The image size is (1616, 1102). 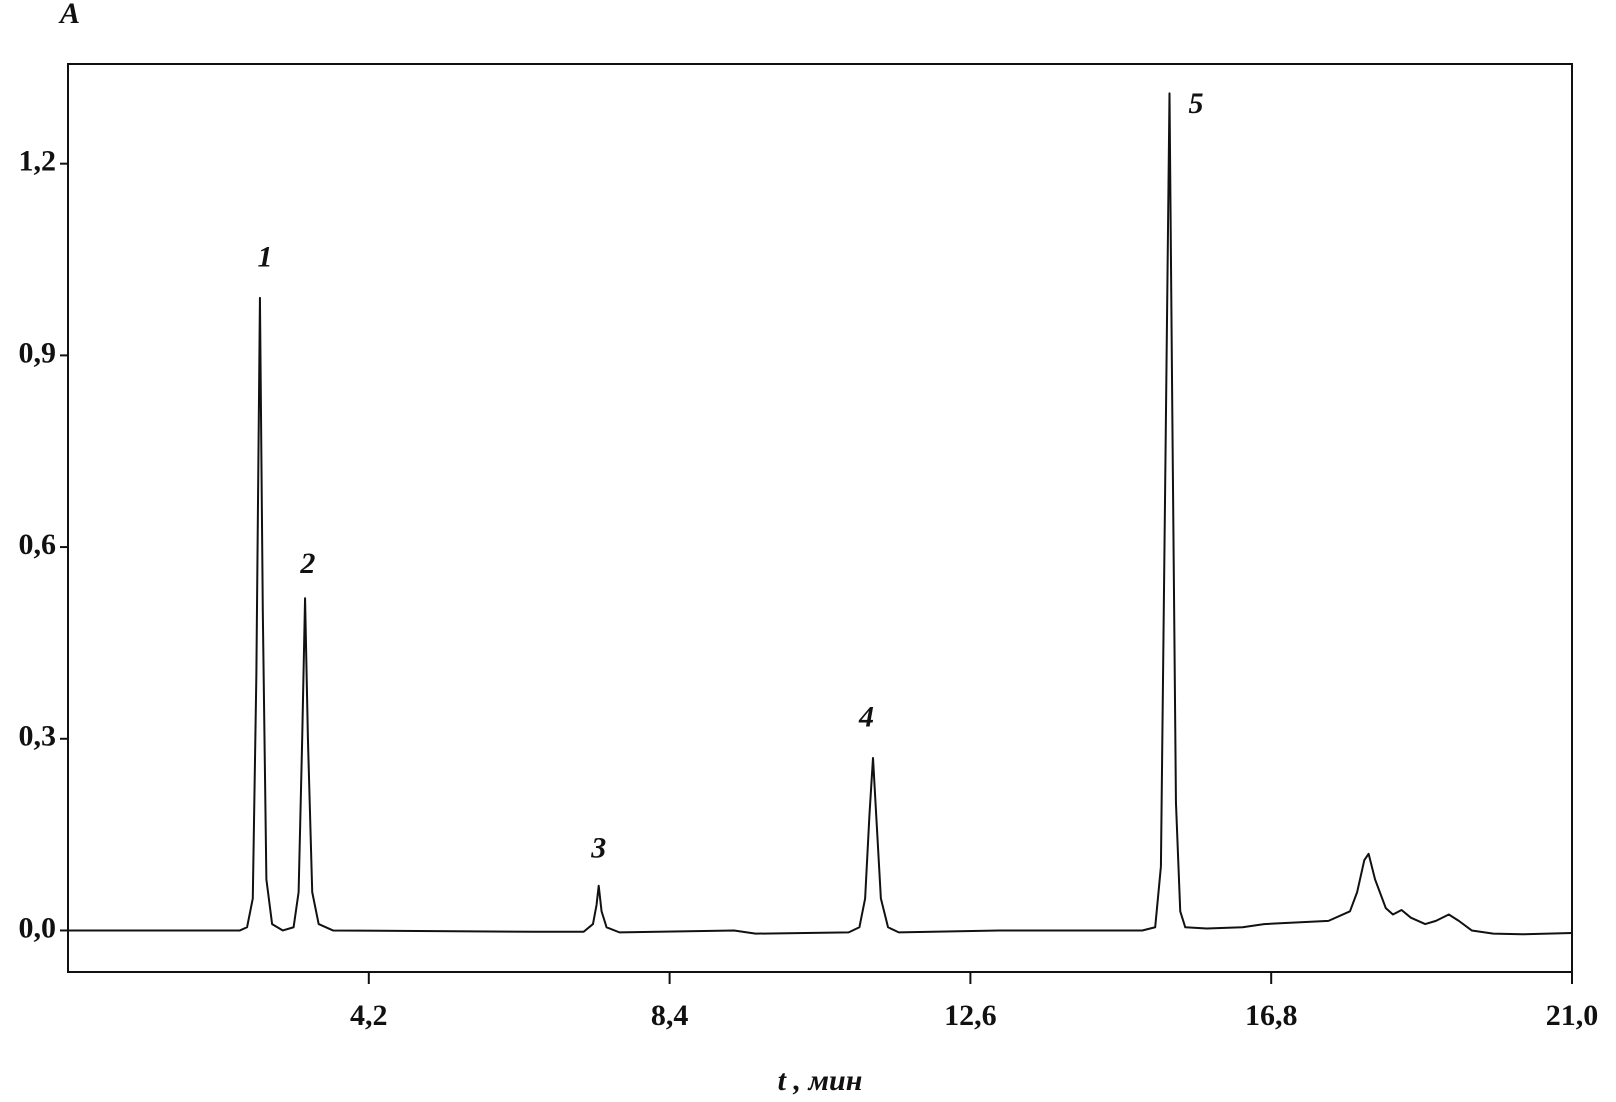 What do you see at coordinates (820, 1080) in the screenshot?
I see `x-axis-label: t , мин` at bounding box center [820, 1080].